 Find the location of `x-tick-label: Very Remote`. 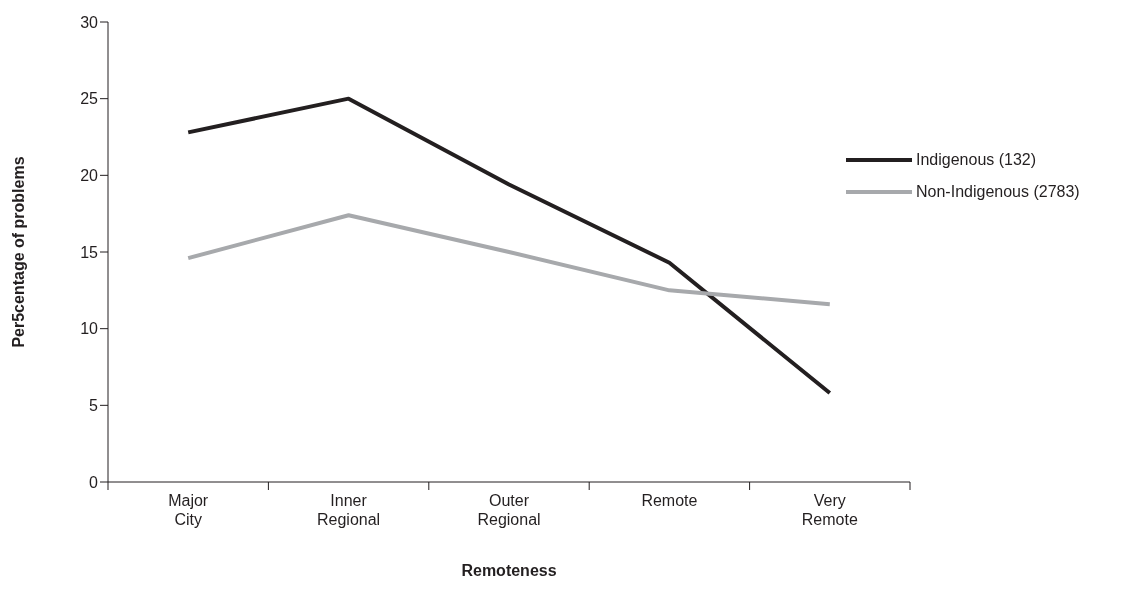

x-tick-label: Very Remote is located at coordinates (829, 510).